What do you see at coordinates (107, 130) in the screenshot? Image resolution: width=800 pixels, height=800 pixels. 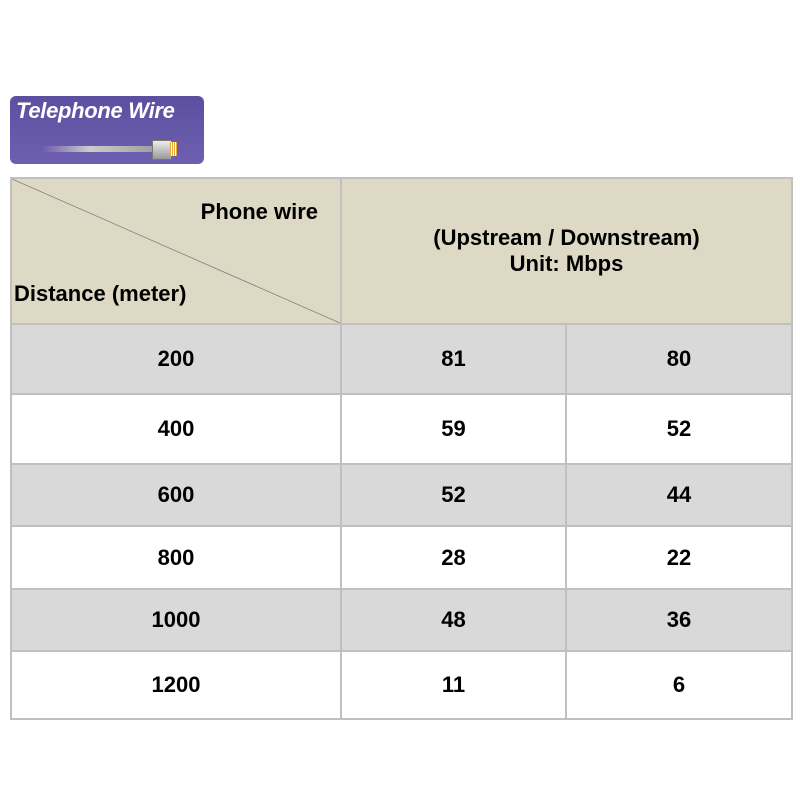 I see `telephone-wire-badge: Telephone Wire` at bounding box center [107, 130].